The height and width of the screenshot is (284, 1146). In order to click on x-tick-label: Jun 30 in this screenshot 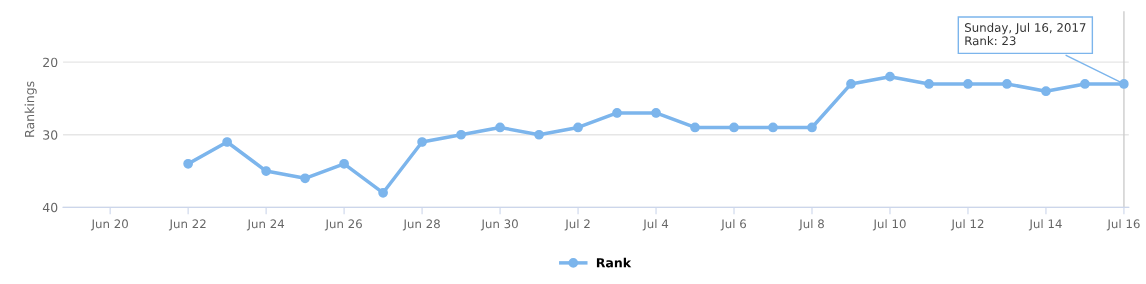, I will do `click(499, 225)`.